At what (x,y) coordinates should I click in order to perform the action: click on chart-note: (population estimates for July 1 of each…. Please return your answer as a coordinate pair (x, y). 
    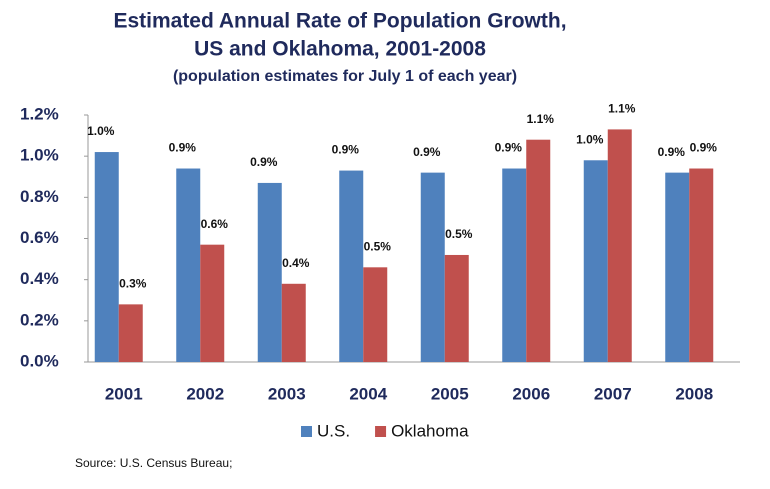
    Looking at the image, I should click on (345, 76).